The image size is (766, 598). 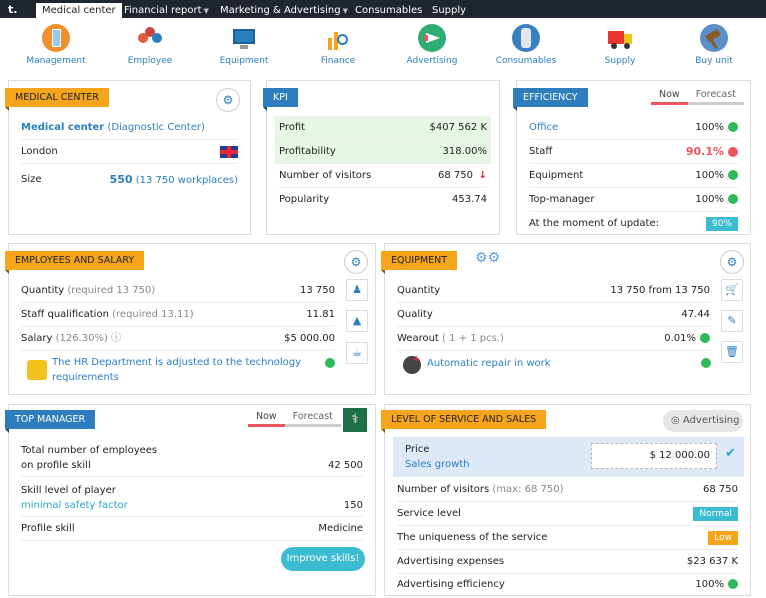 What do you see at coordinates (320, 314) in the screenshot?
I see `emp-qual-value: 11.81` at bounding box center [320, 314].